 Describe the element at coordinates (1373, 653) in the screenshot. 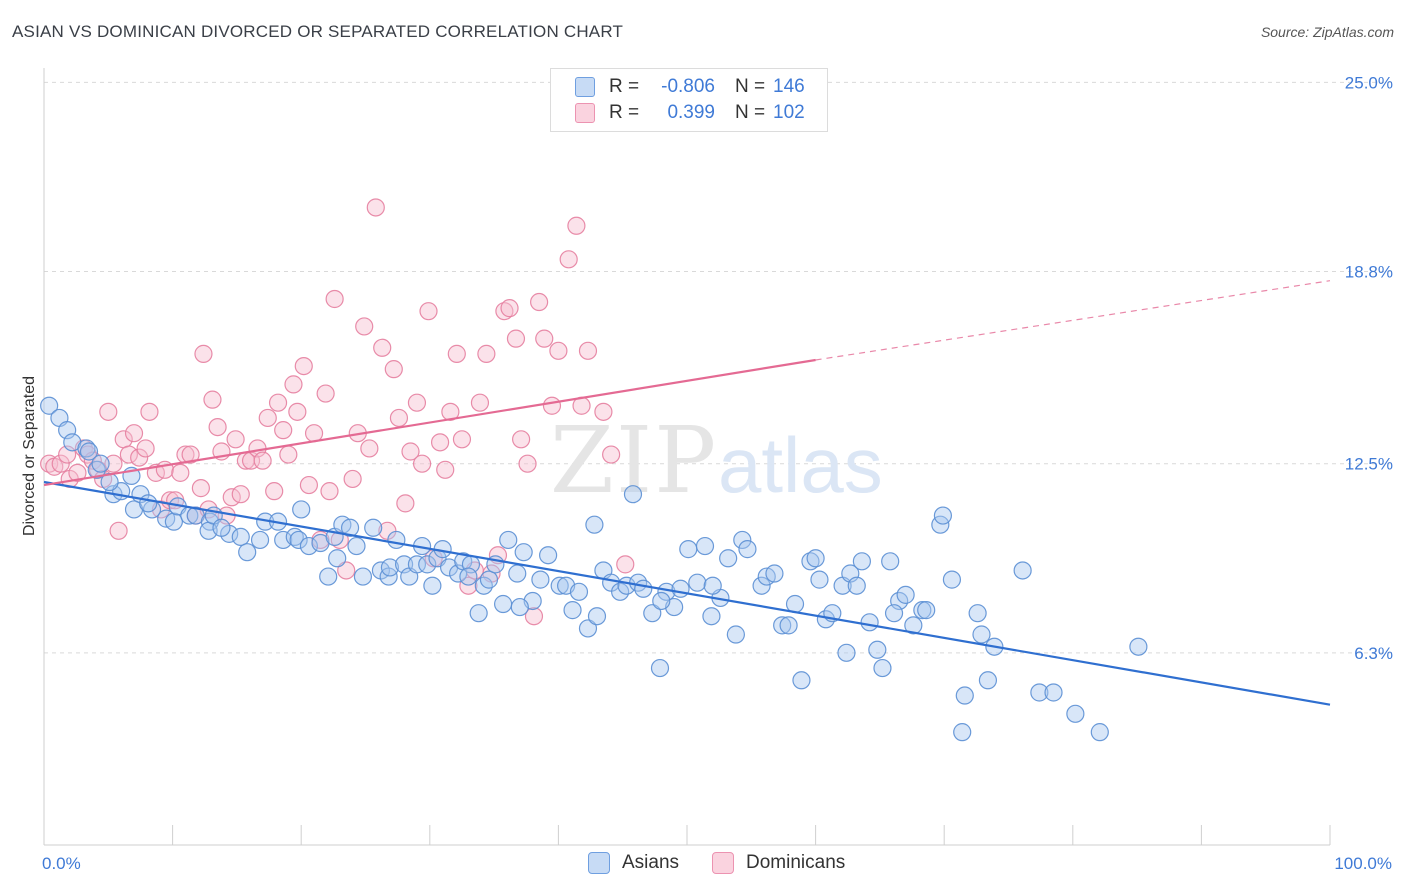

I see `y-tick-label: 6.3%` at that location.